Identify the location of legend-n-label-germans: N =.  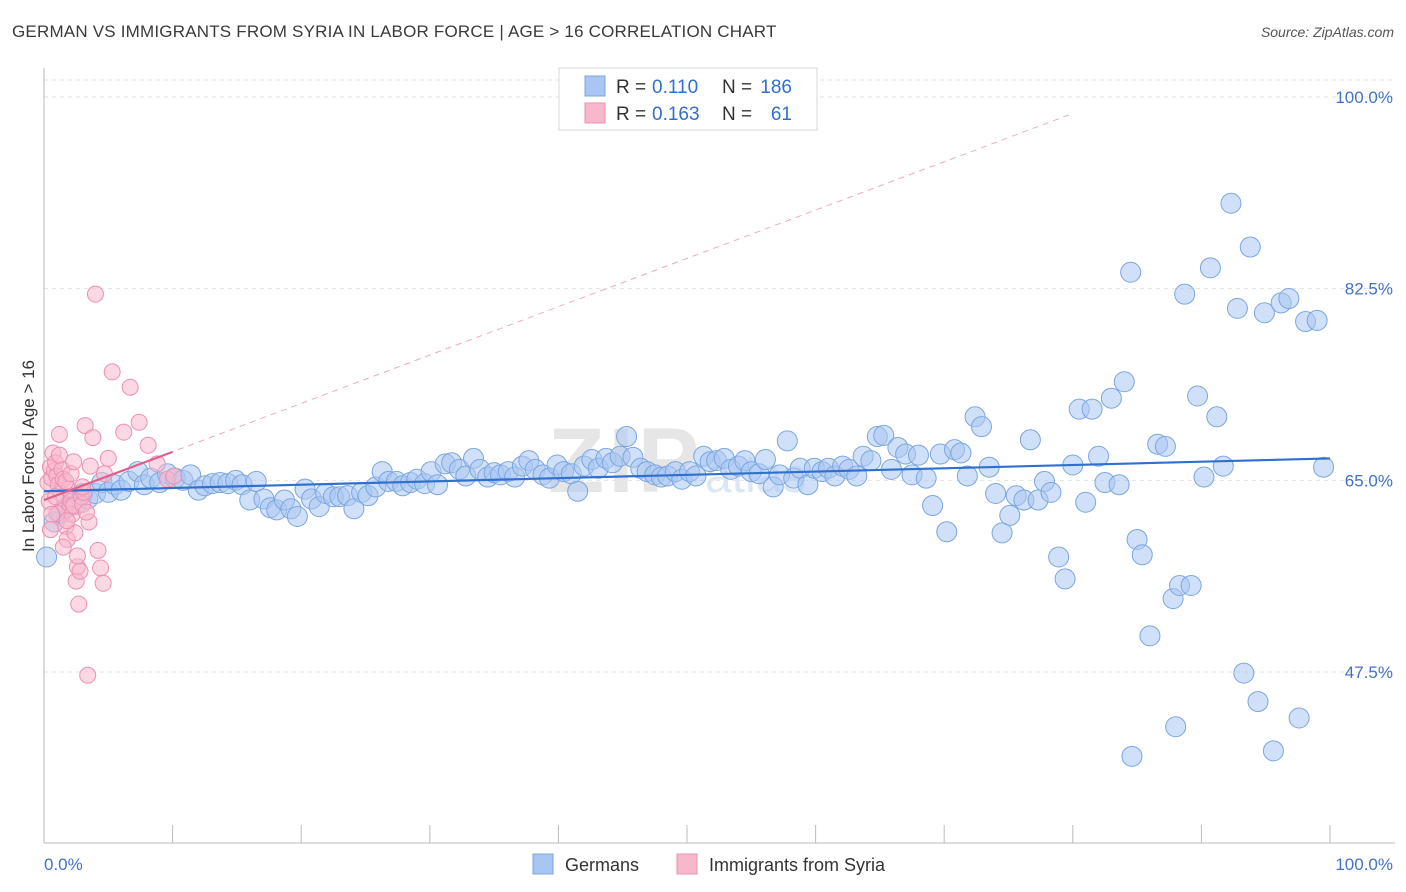
(737, 87).